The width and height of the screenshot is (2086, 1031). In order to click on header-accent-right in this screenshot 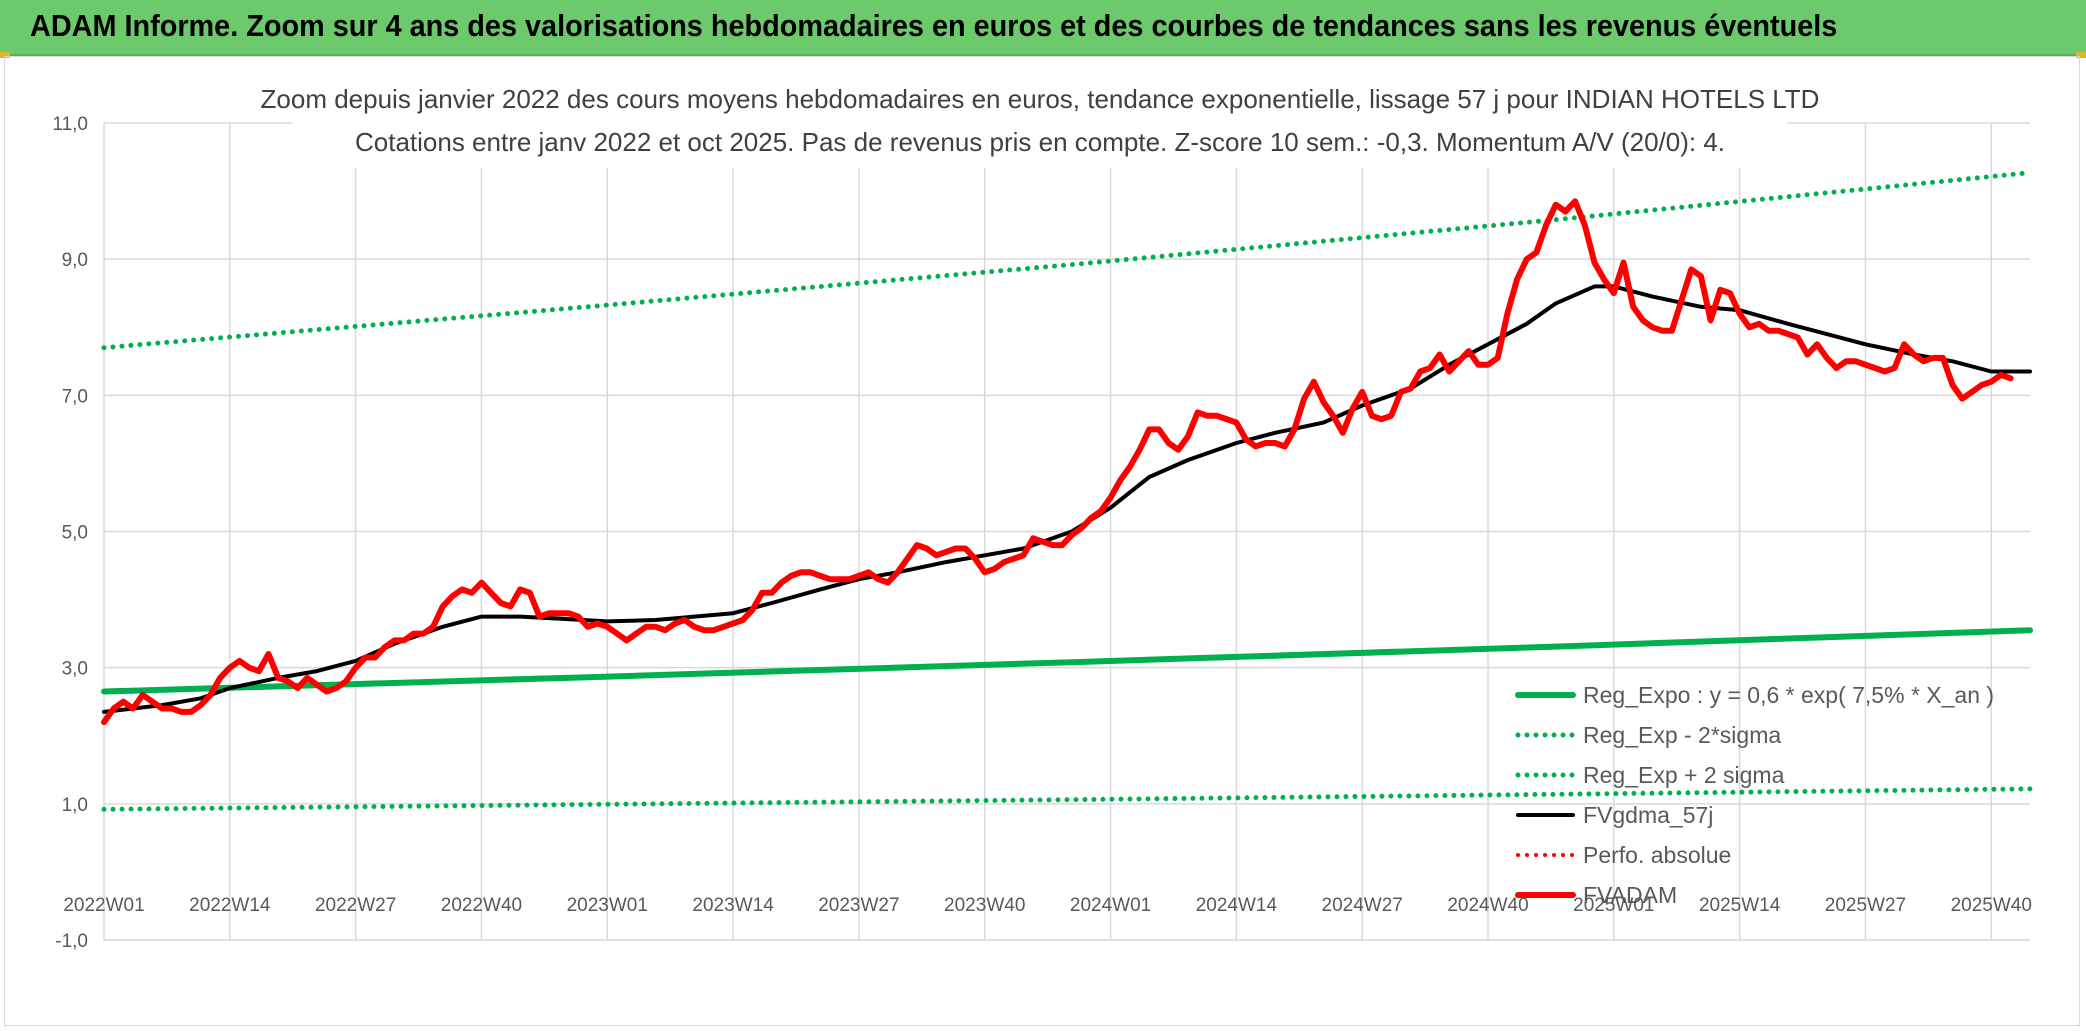, I will do `click(2081, 55)`.